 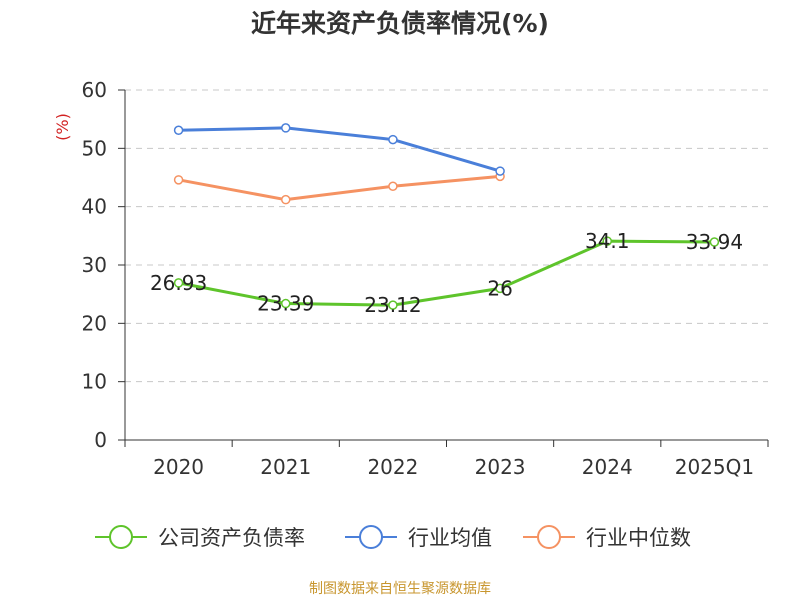 I want to click on x-tick-label: 2024, so click(x=607, y=467).